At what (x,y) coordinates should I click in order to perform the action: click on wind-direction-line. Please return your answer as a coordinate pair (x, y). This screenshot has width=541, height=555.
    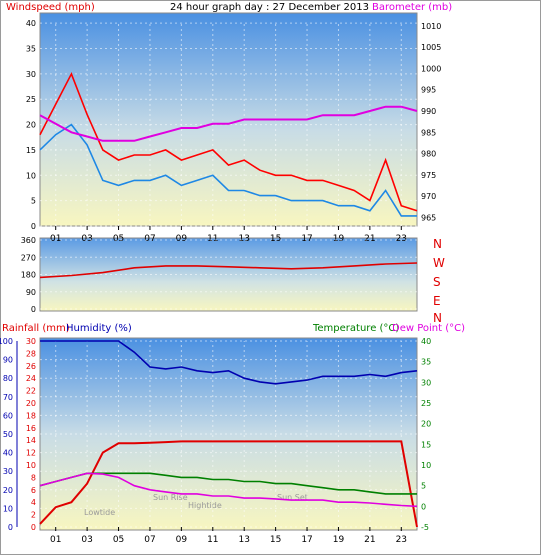
    Looking at the image, I should click on (228, 270).